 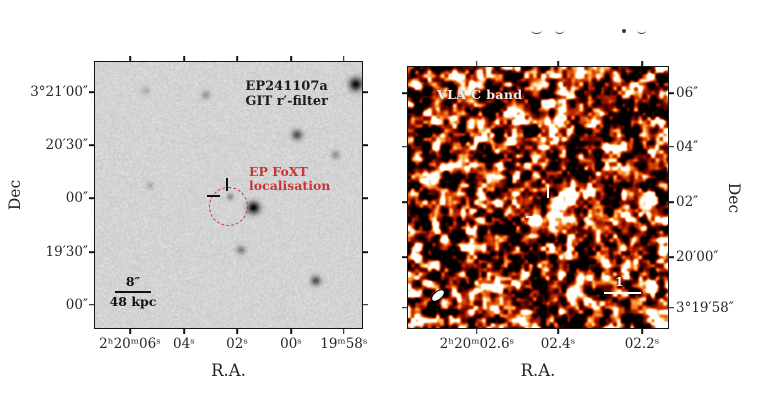 What do you see at coordinates (687, 93) in the screenshot?
I see `y-tick-label: 06″` at bounding box center [687, 93].